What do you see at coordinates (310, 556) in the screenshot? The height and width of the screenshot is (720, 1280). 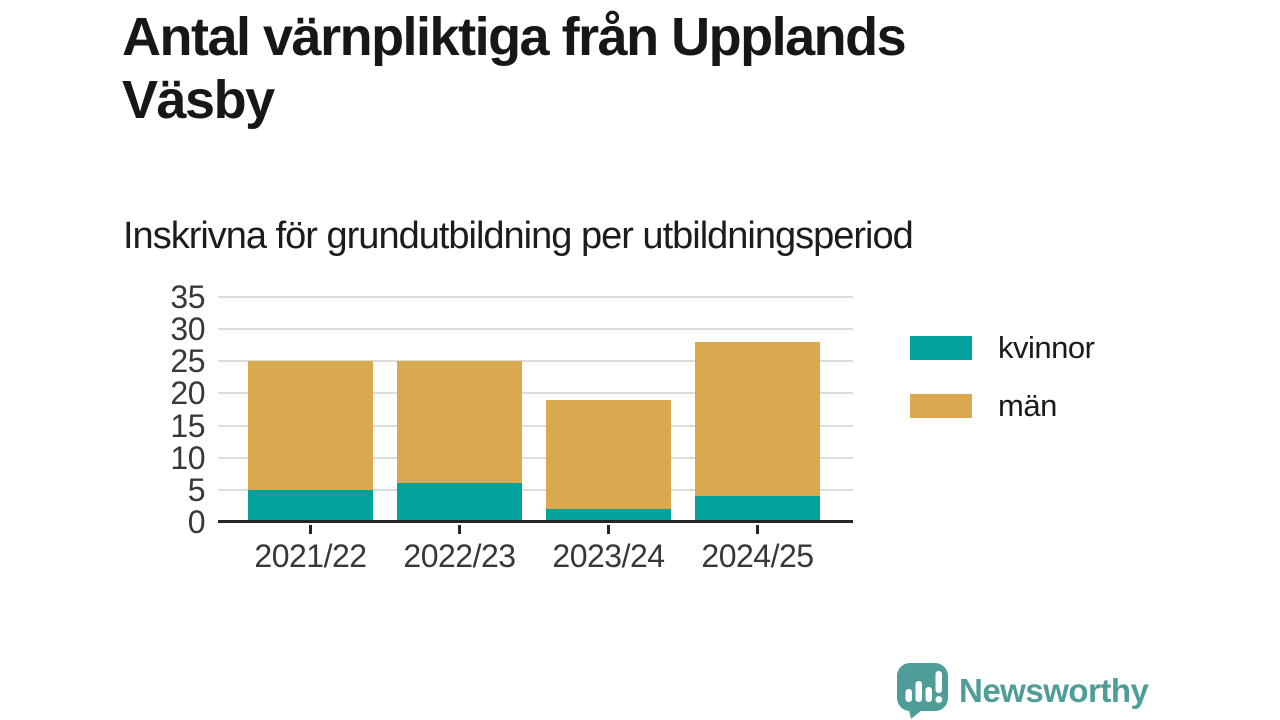 I see `x-axis-tick-label: 2021/22` at bounding box center [310, 556].